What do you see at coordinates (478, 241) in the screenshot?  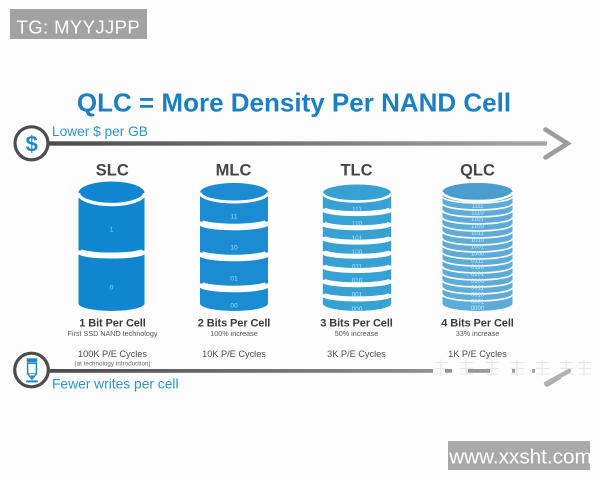 I see `svg-text: 1010` at bounding box center [478, 241].